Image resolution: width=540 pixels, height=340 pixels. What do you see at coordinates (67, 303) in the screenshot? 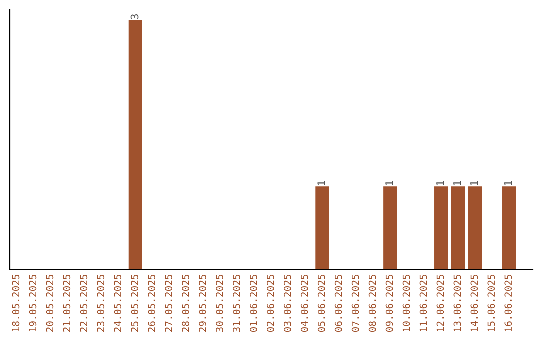
I see `x-tick-label: 21.05.2025` at bounding box center [67, 303].